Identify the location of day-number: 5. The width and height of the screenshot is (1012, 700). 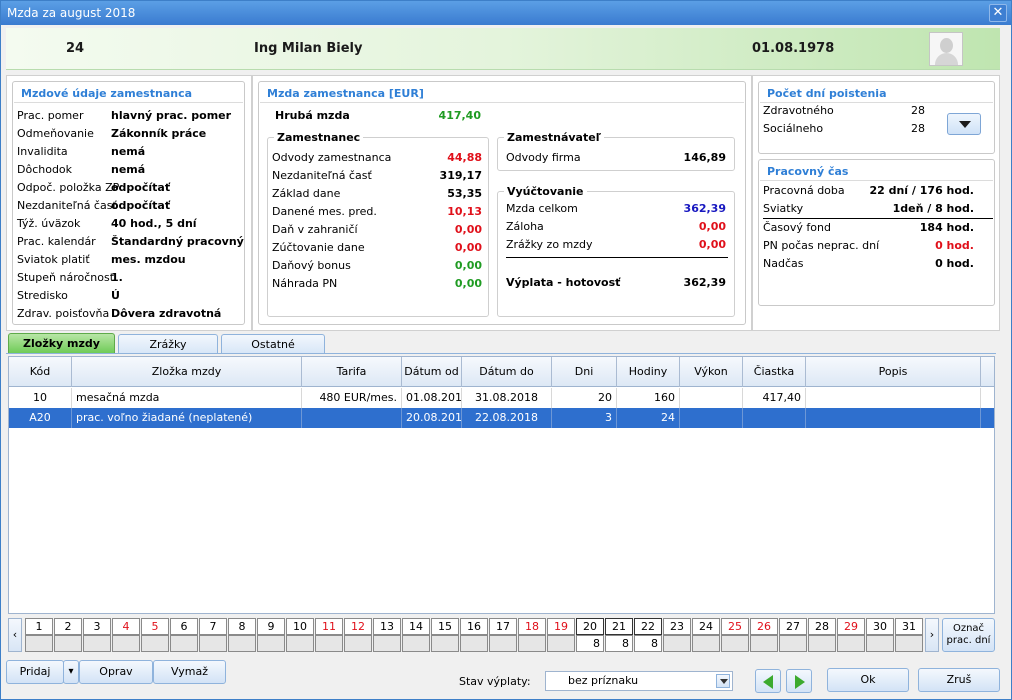
(155, 626).